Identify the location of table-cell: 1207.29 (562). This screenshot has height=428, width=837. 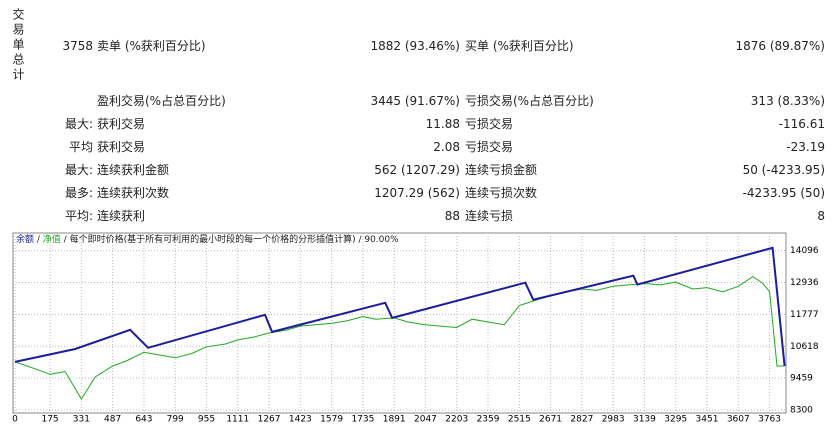
(417, 193).